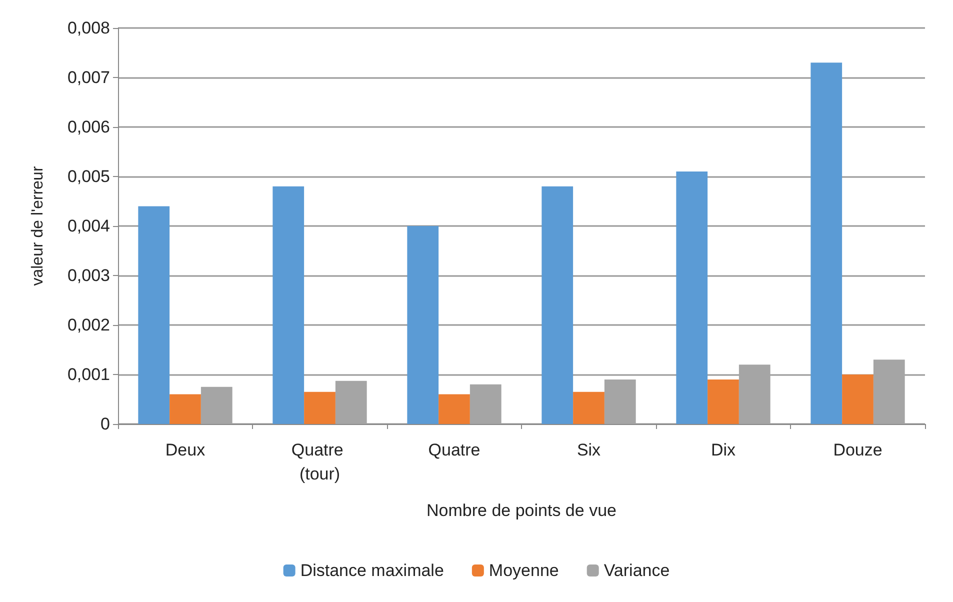 Image resolution: width=953 pixels, height=602 pixels. I want to click on x-tick-label: Quatre, so click(454, 450).